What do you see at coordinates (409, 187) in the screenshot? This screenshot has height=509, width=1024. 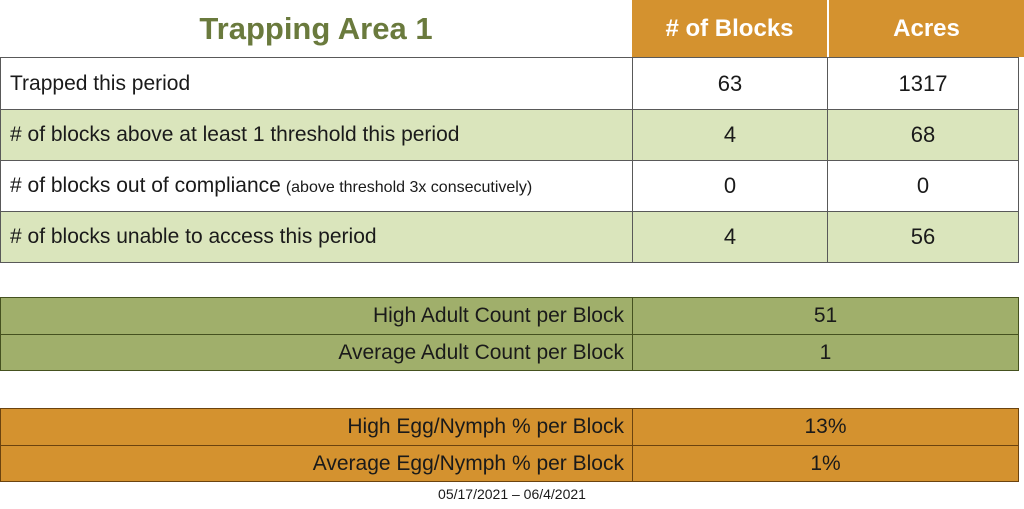 I see `row-label-note: (above threshold 3x consecutively)` at bounding box center [409, 187].